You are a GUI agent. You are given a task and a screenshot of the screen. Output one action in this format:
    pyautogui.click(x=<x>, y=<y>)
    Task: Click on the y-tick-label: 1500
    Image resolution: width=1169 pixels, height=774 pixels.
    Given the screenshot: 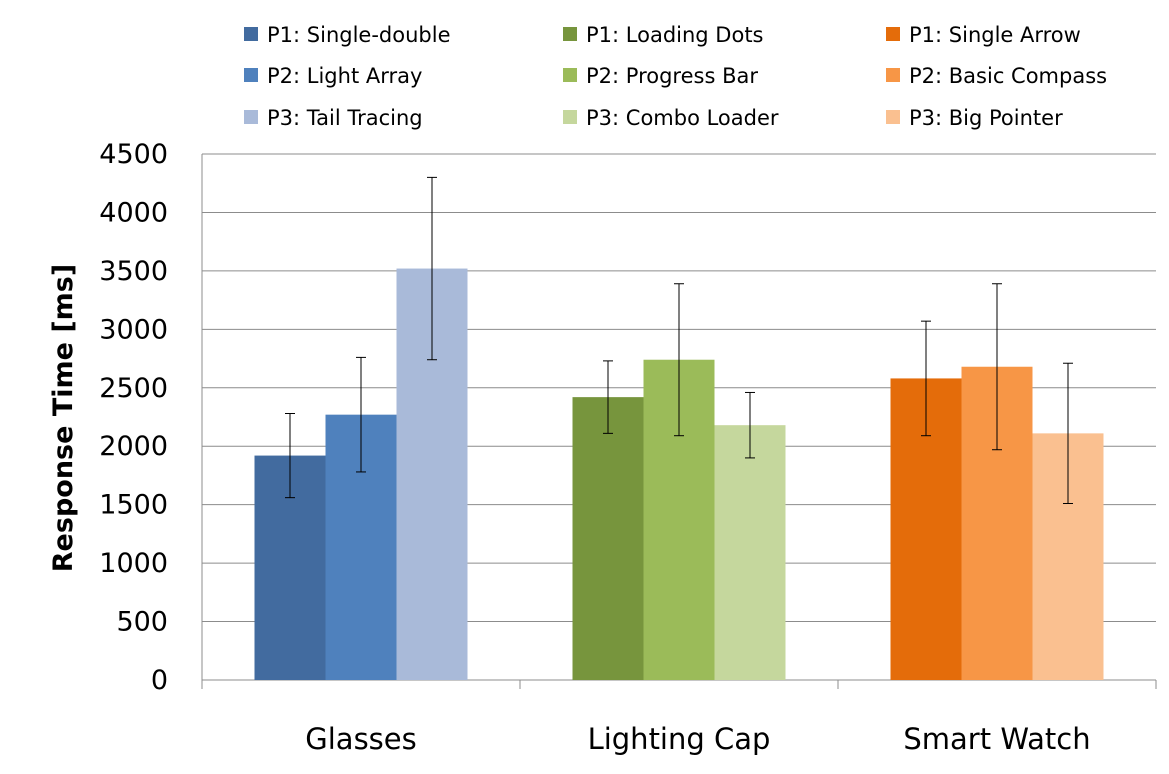 What is the action you would take?
    pyautogui.click(x=133, y=505)
    